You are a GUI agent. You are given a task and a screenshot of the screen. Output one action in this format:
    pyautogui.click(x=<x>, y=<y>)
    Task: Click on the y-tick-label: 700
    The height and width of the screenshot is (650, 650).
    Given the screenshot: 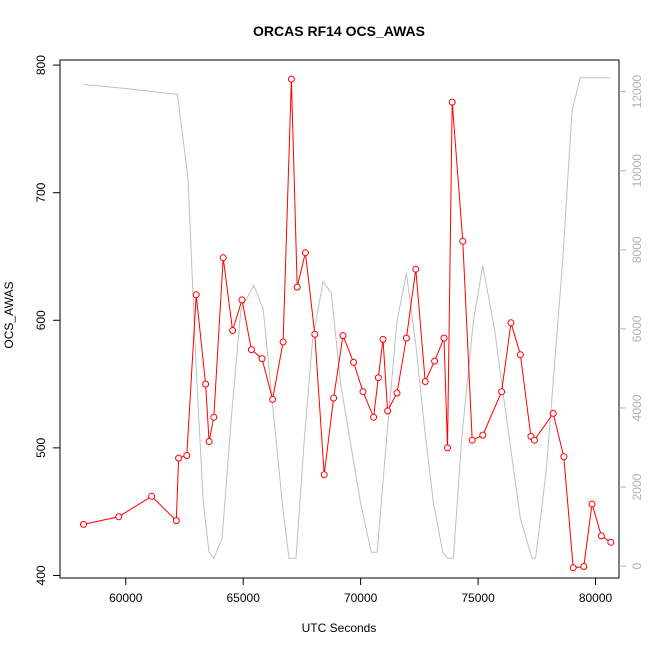 What is the action you would take?
    pyautogui.click(x=41, y=192)
    